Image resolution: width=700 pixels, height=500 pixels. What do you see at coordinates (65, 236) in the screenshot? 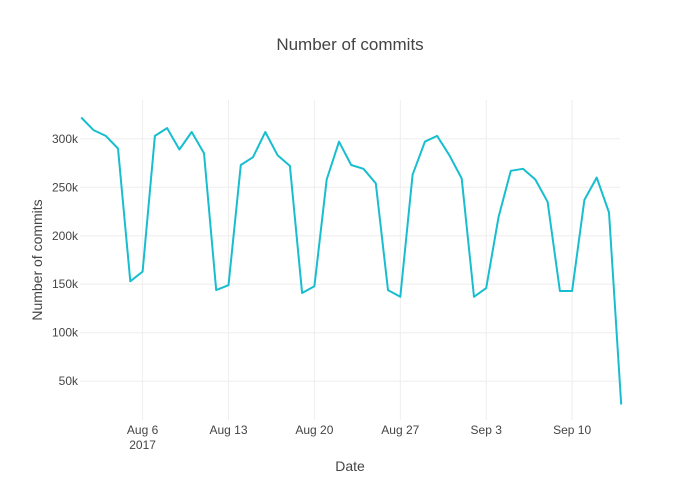
I see `y-tick-label: 200k` at bounding box center [65, 236].